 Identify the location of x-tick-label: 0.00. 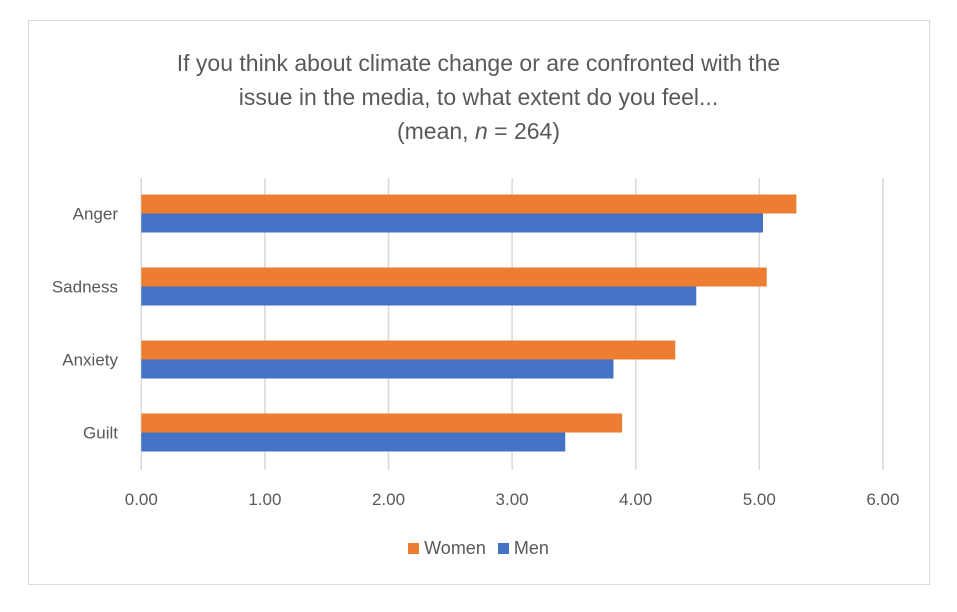
(141, 499).